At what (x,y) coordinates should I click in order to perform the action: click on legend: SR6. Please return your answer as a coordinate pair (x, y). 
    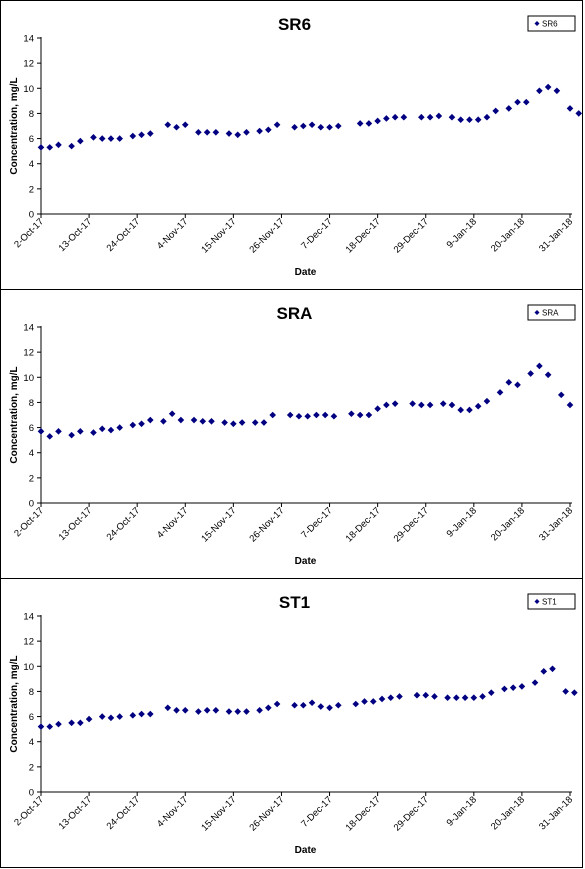
    Looking at the image, I should click on (551, 23).